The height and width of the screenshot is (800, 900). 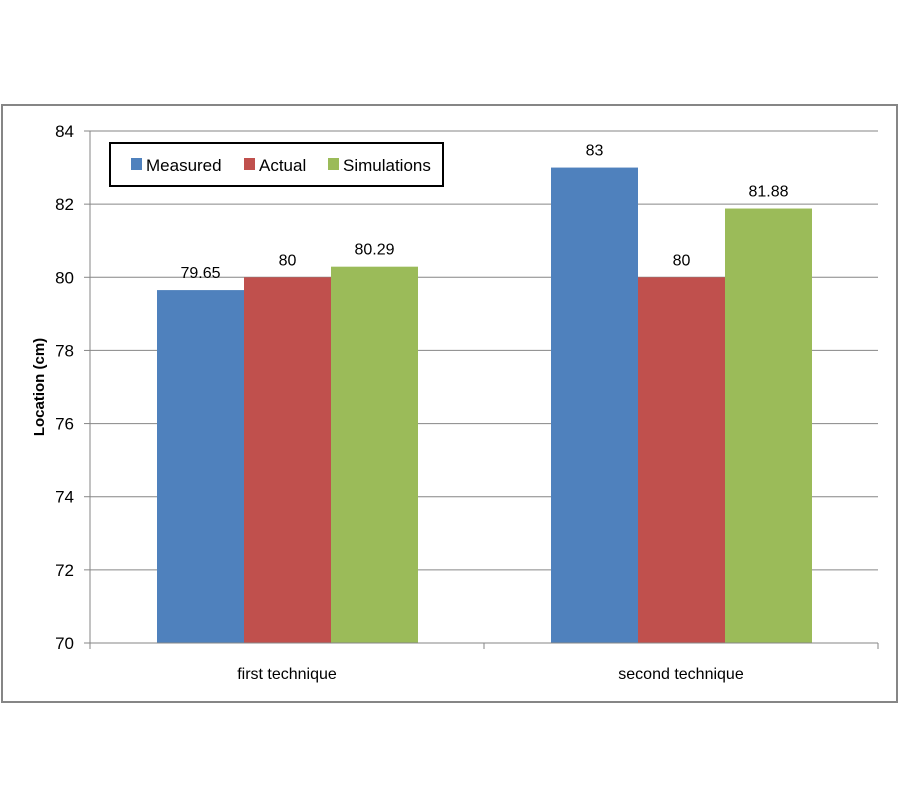 What do you see at coordinates (64, 350) in the screenshot?
I see `y-tick-label: 78` at bounding box center [64, 350].